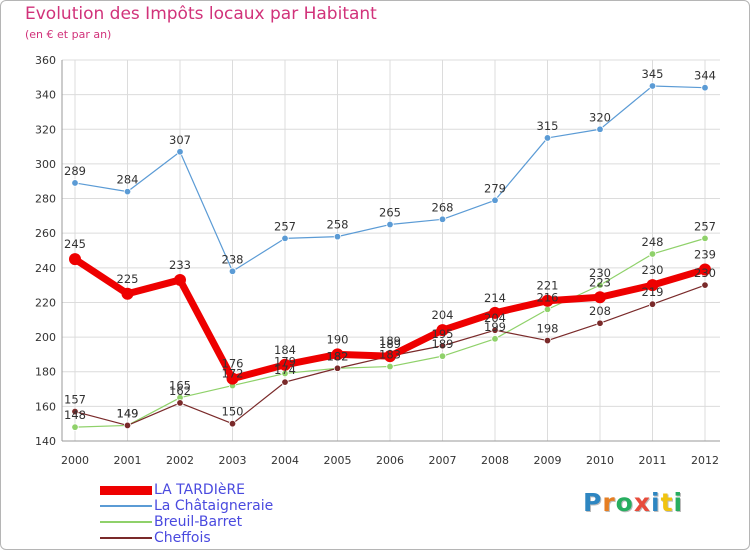 Image resolution: width=750 pixels, height=550 pixels. What do you see at coordinates (180, 460) in the screenshot?
I see `x-tick-label: 2002` at bounding box center [180, 460].